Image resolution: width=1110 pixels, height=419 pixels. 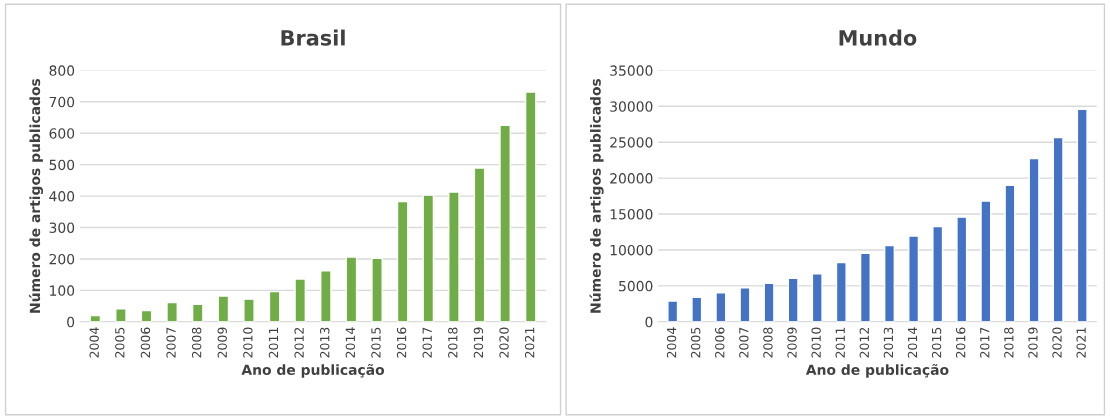 I want to click on y-tick-label: 20000, so click(x=631, y=178).